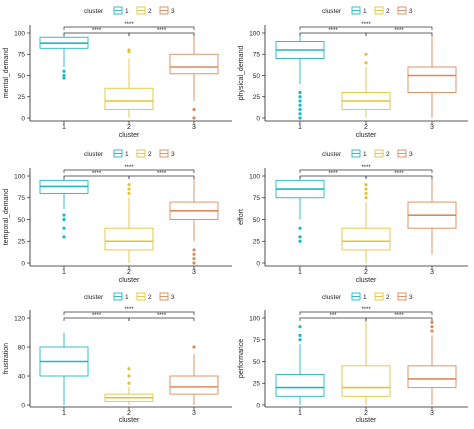 The image size is (474, 429). Describe the element at coordinates (257, 362) in the screenshot. I see `y-tick-label: 50` at that location.